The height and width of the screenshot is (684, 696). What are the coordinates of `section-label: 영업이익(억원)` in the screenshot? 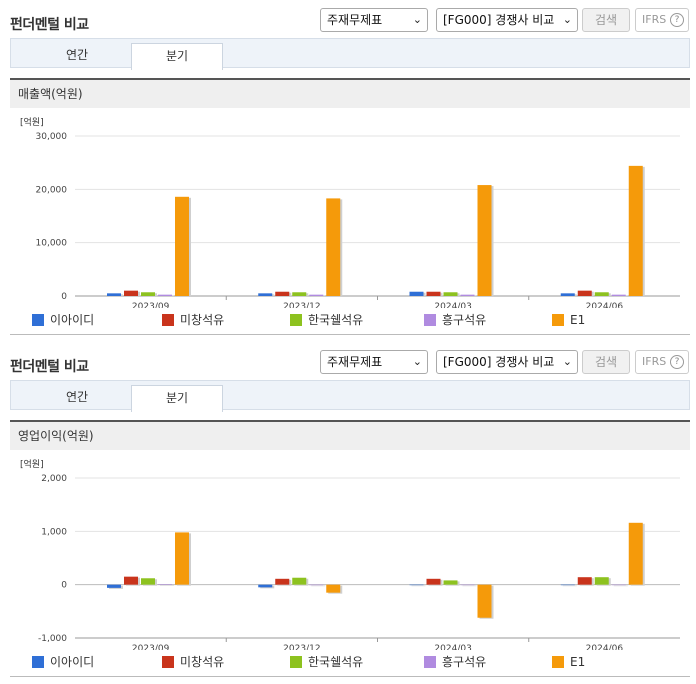 It's located at (350, 435).